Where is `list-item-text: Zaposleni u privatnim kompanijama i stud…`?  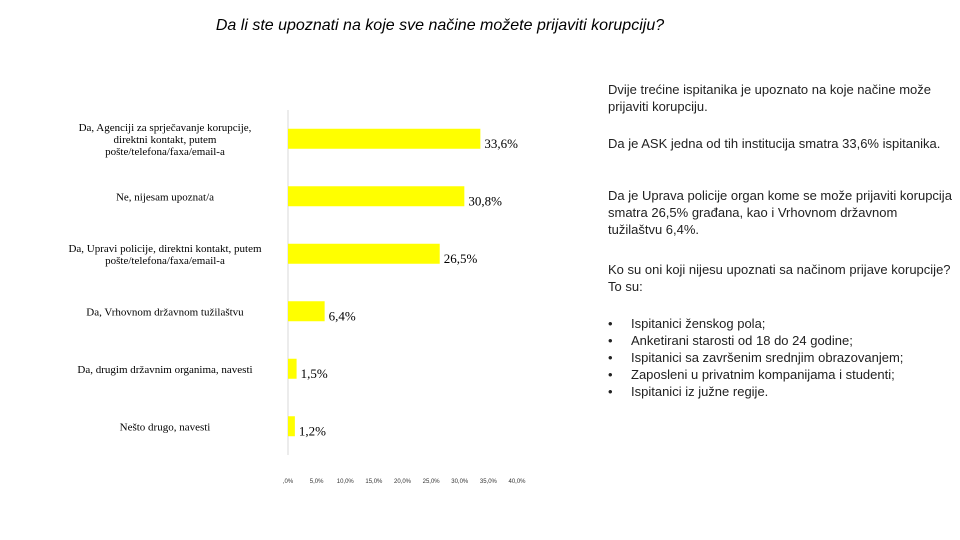 list-item-text: Zaposleni u privatnim kompanijama i stud… is located at coordinates (763, 374).